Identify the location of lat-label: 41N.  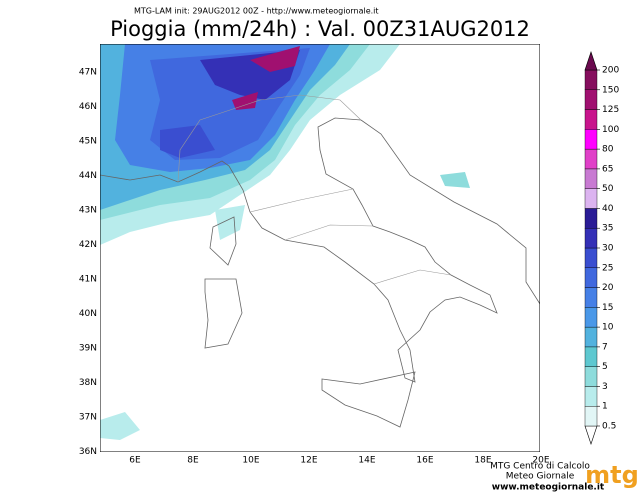
(88, 280).